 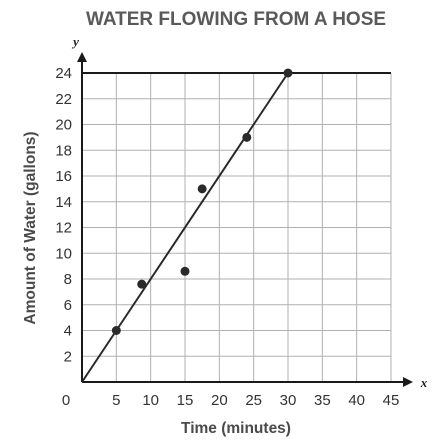 I want to click on x-tick-label: 10, so click(x=150, y=400).